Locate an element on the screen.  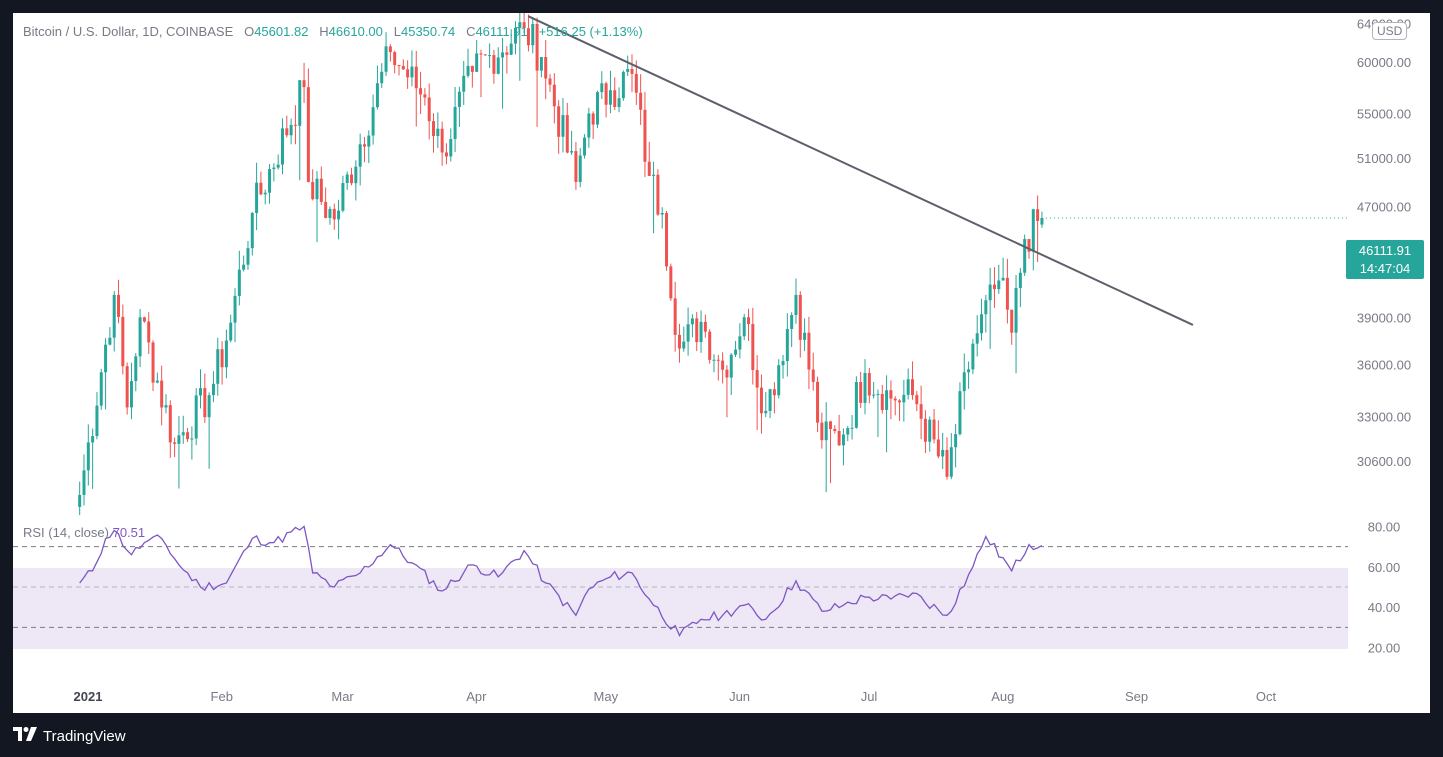
close-value: 46111.91 is located at coordinates (501, 31).